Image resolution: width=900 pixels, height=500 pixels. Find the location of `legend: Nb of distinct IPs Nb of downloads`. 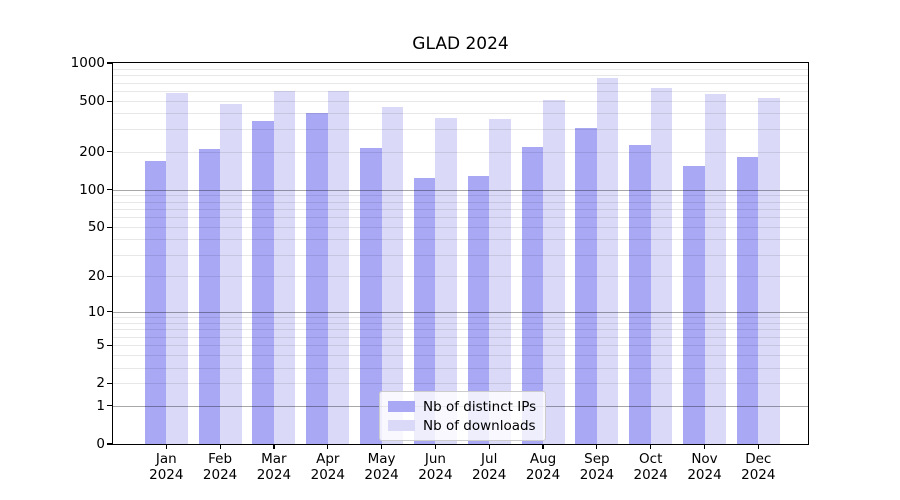

legend: Nb of distinct IPs Nb of downloads is located at coordinates (463, 416).